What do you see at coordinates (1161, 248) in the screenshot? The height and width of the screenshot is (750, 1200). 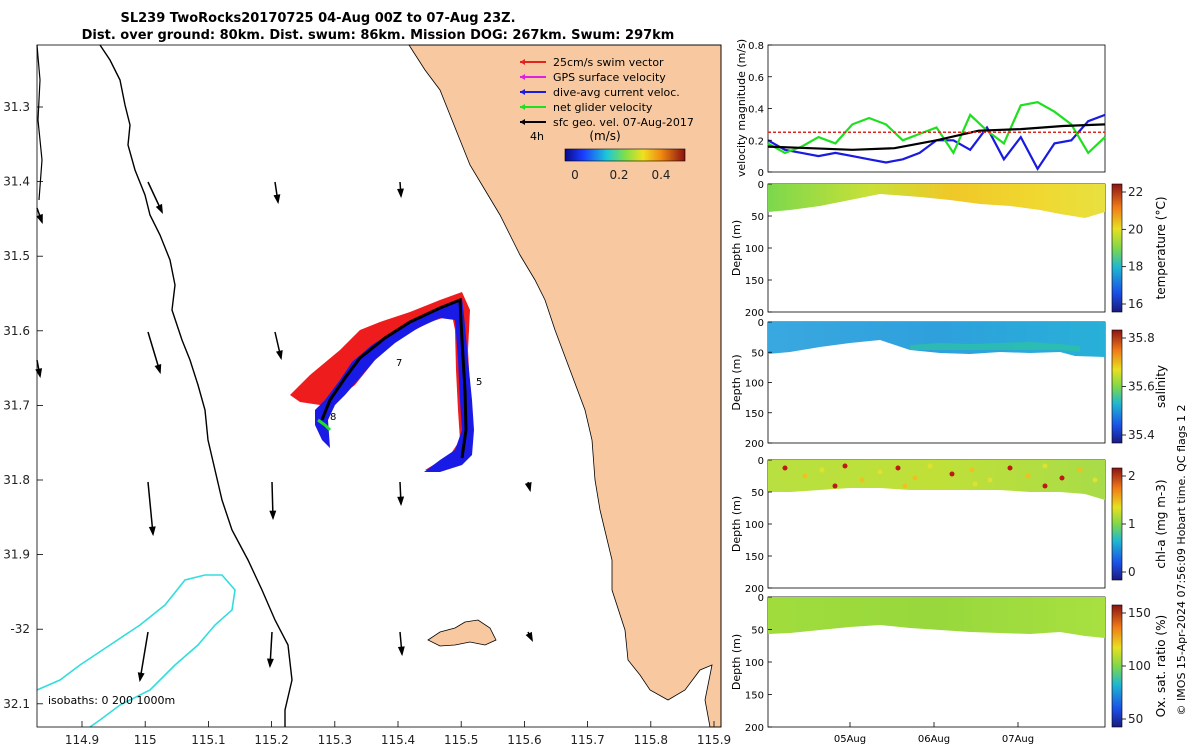 I see `colorbar-label: temperature (°C)` at bounding box center [1161, 248].